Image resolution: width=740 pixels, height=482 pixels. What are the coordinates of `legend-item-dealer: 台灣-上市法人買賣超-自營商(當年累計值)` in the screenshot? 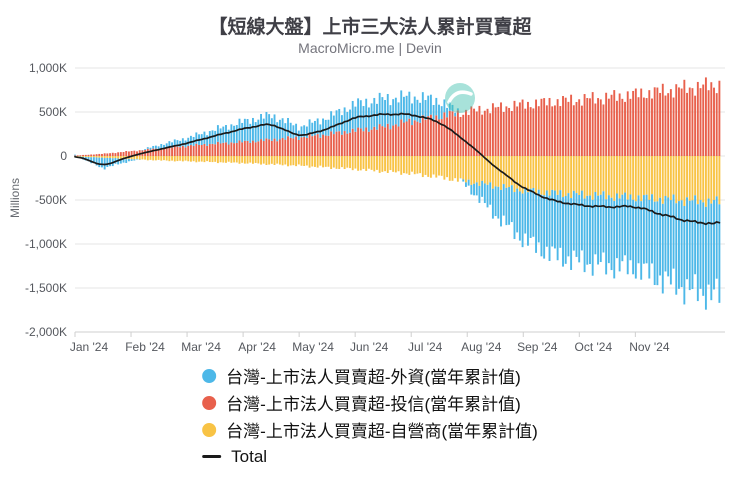 It's located at (370, 429).